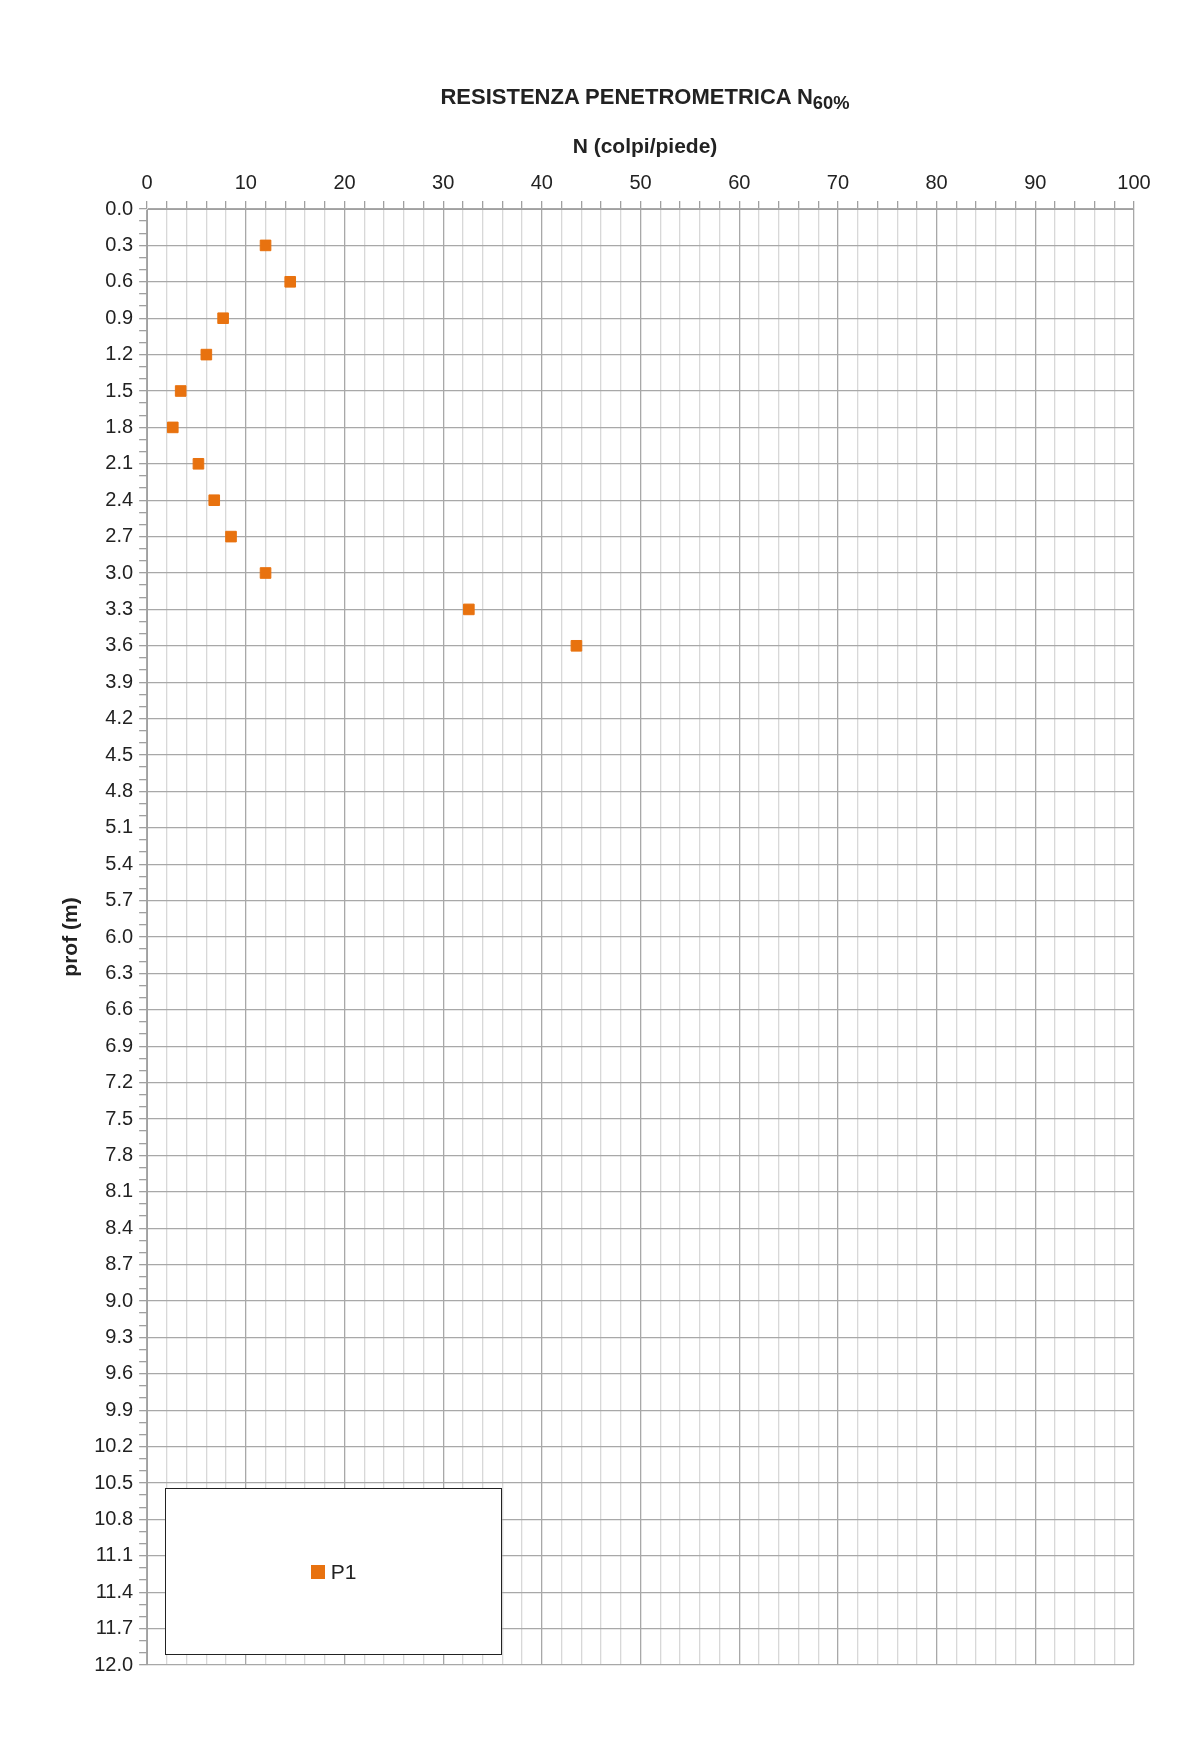  I want to click on x-tick-label: 100, so click(1134, 181).